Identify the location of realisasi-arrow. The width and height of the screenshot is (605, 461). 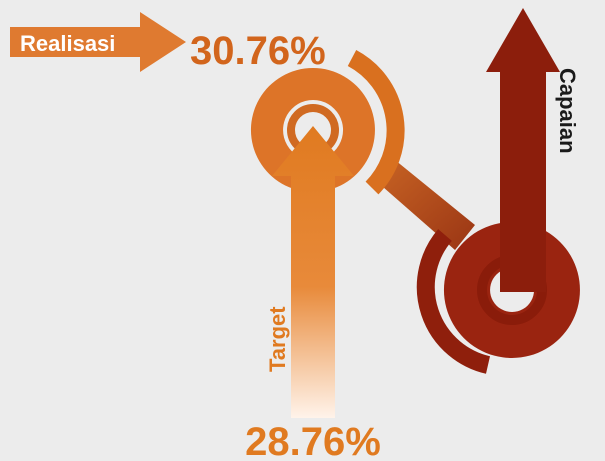
(98, 42).